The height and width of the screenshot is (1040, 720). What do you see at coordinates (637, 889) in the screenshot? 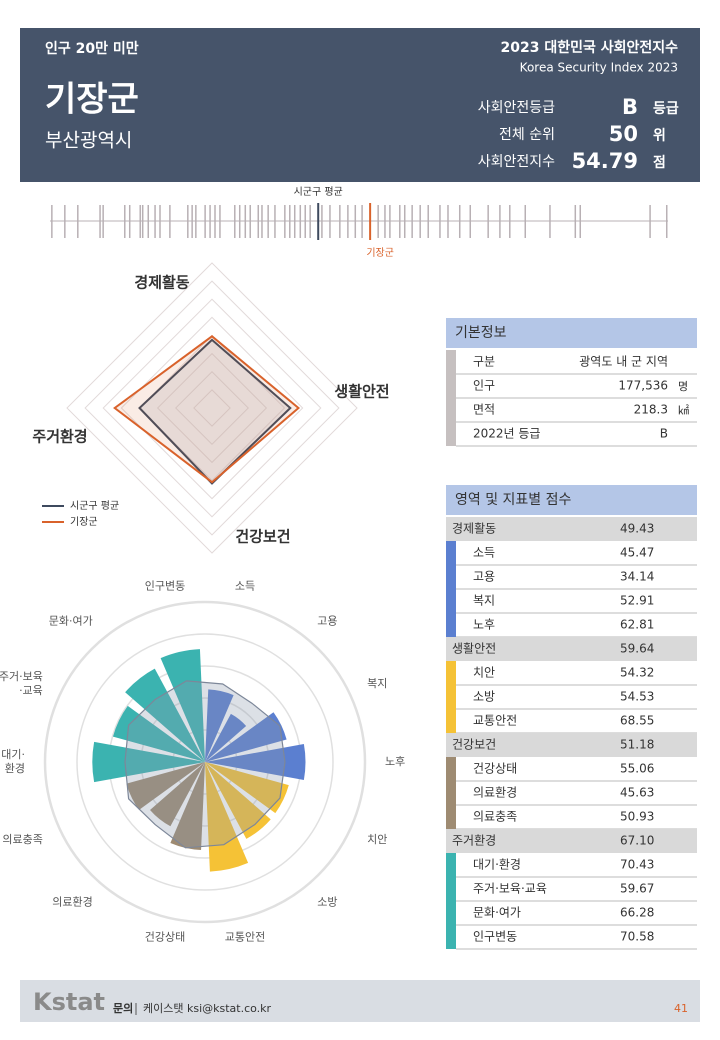
I see `item-score: 59.67` at bounding box center [637, 889].